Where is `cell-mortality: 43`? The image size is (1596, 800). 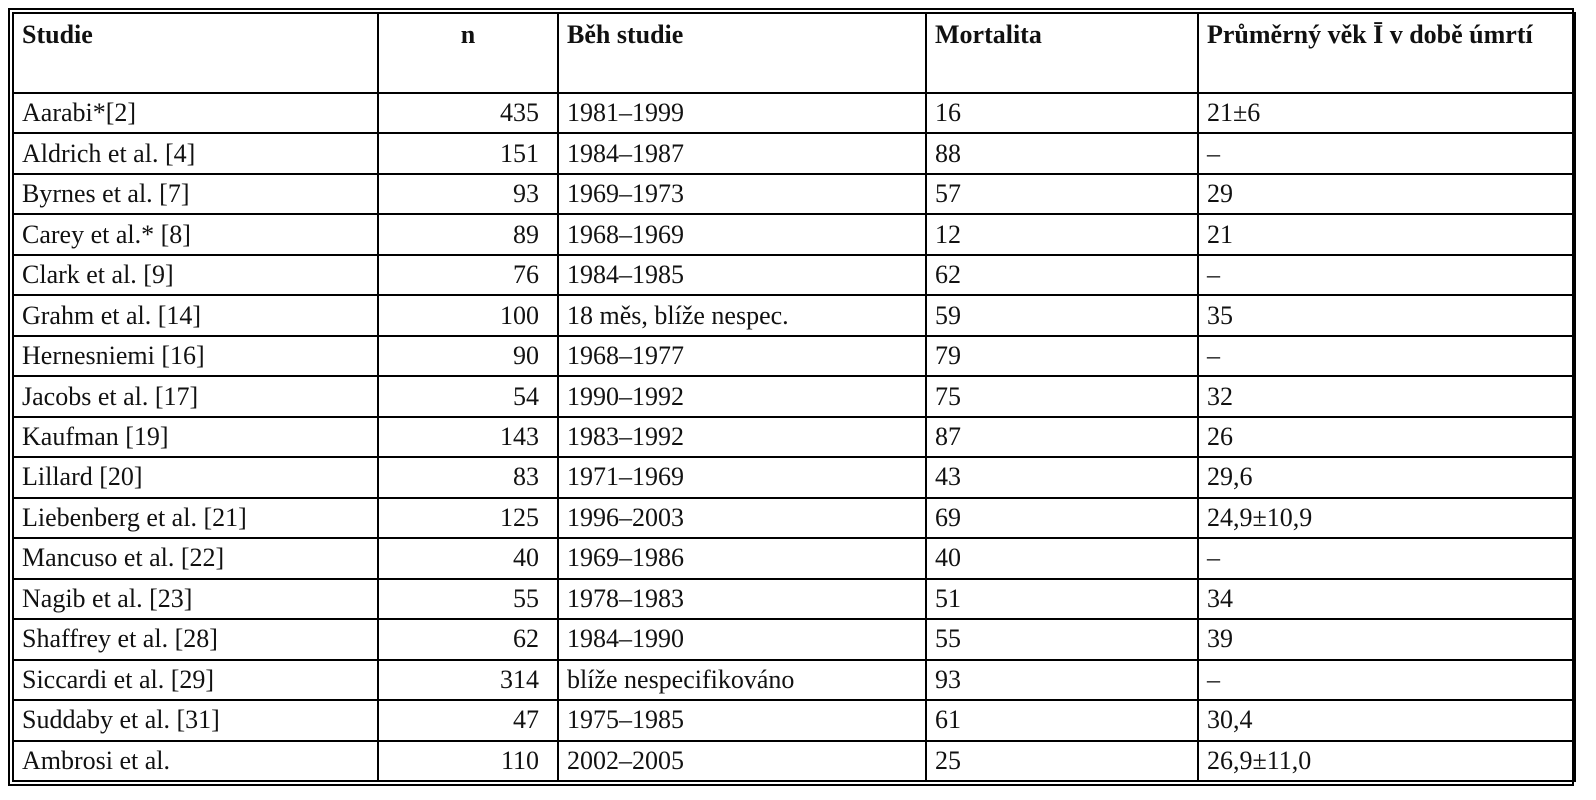
cell-mortality: 43 is located at coordinates (1062, 477).